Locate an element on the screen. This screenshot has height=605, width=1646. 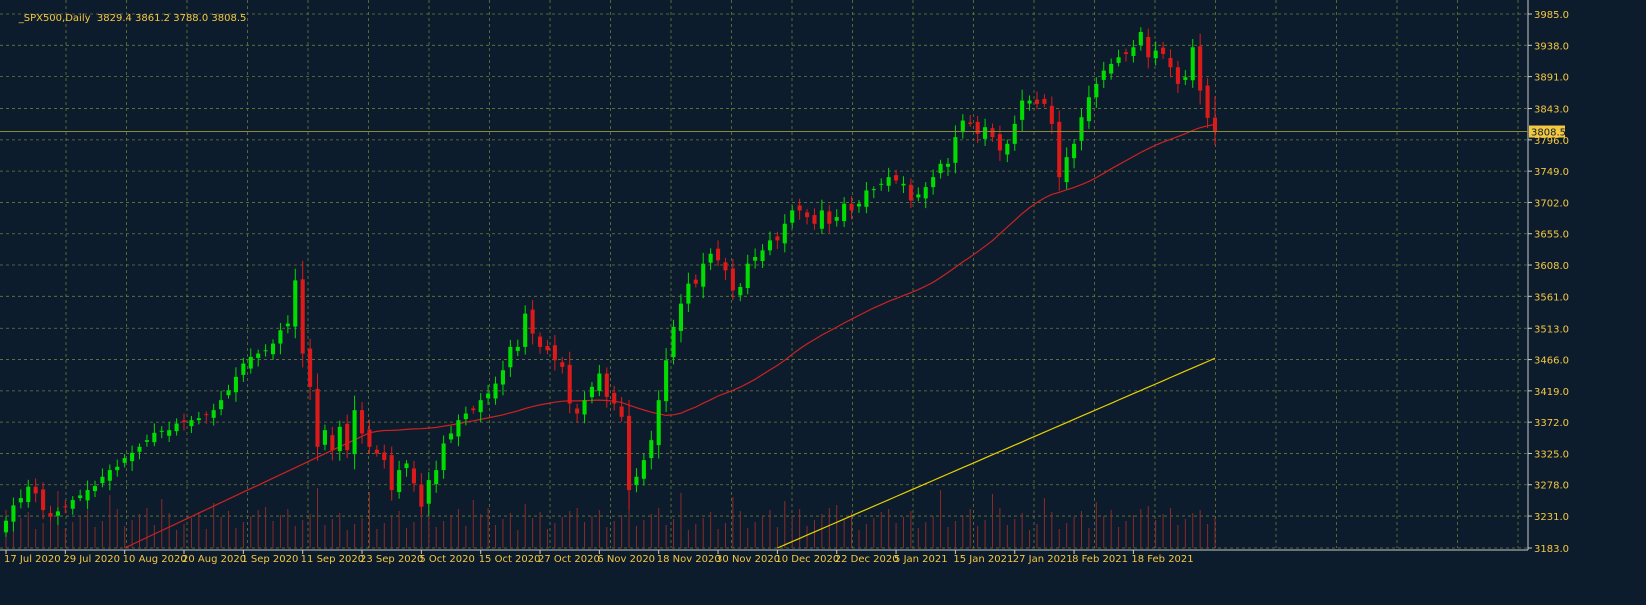
date-tick-label: 6 Nov 2020 is located at coordinates (626, 559).